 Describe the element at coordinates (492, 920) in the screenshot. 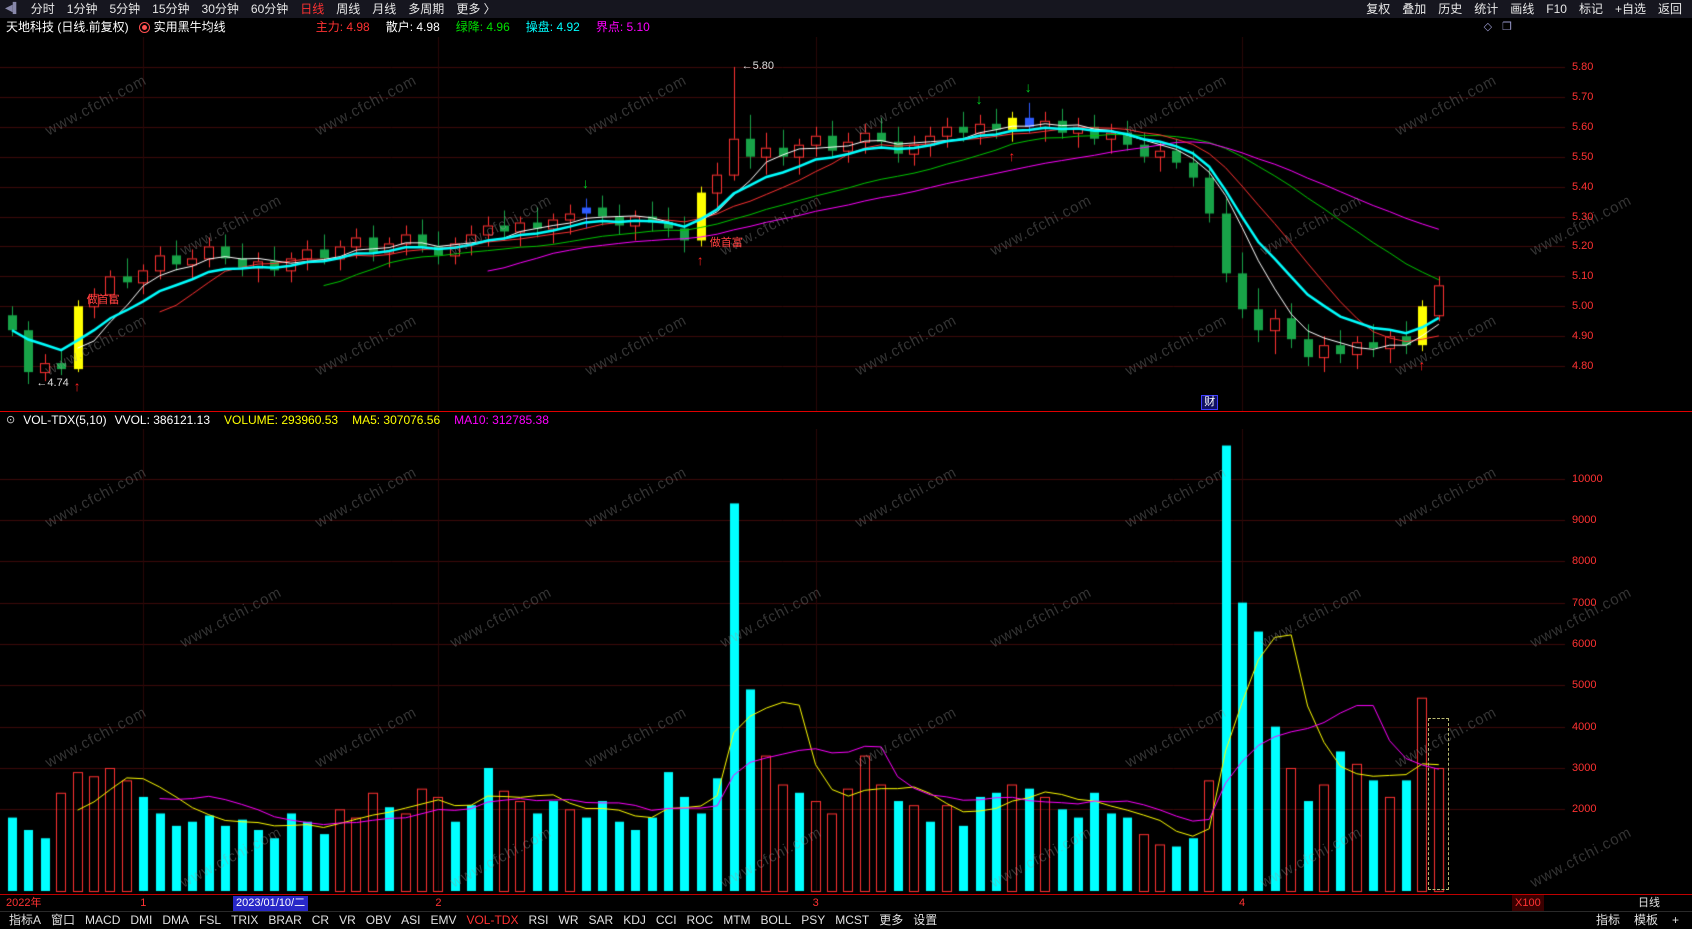

I see `indicator-tab-13: VOL-TDX` at that location.